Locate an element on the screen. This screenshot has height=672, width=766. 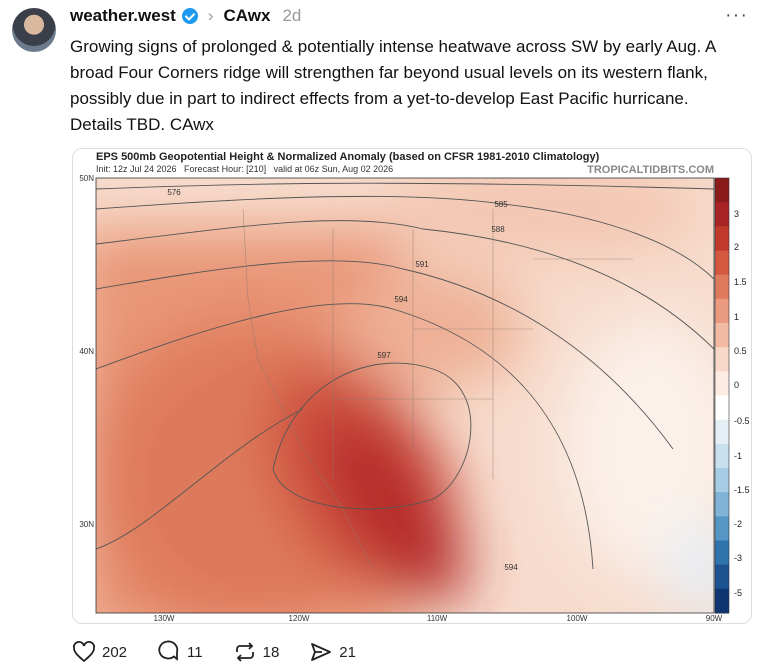
contour-label: 597 is located at coordinates (384, 355).